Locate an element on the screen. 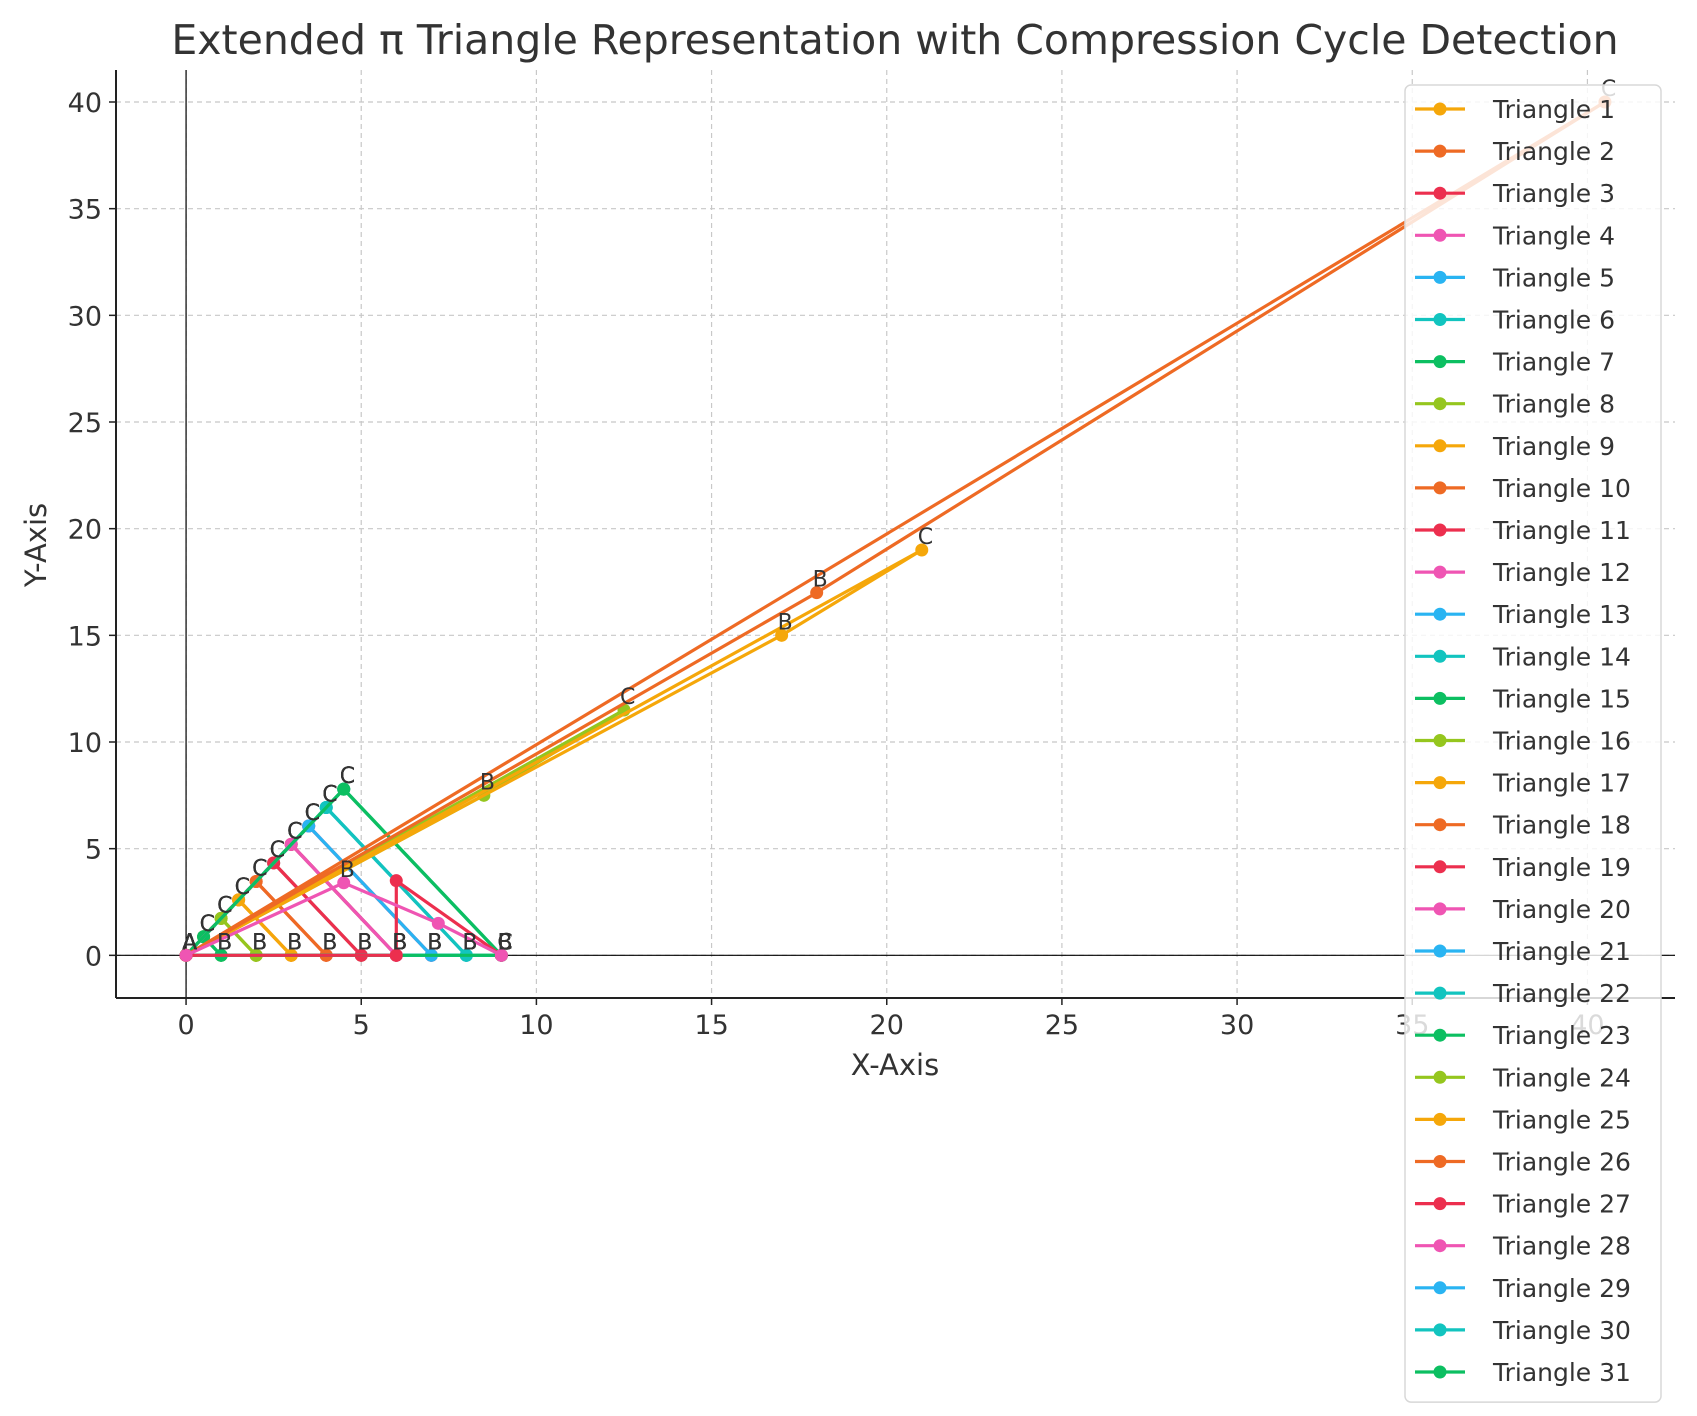  legend-label: Triangle 9 is located at coordinates (1553, 446).